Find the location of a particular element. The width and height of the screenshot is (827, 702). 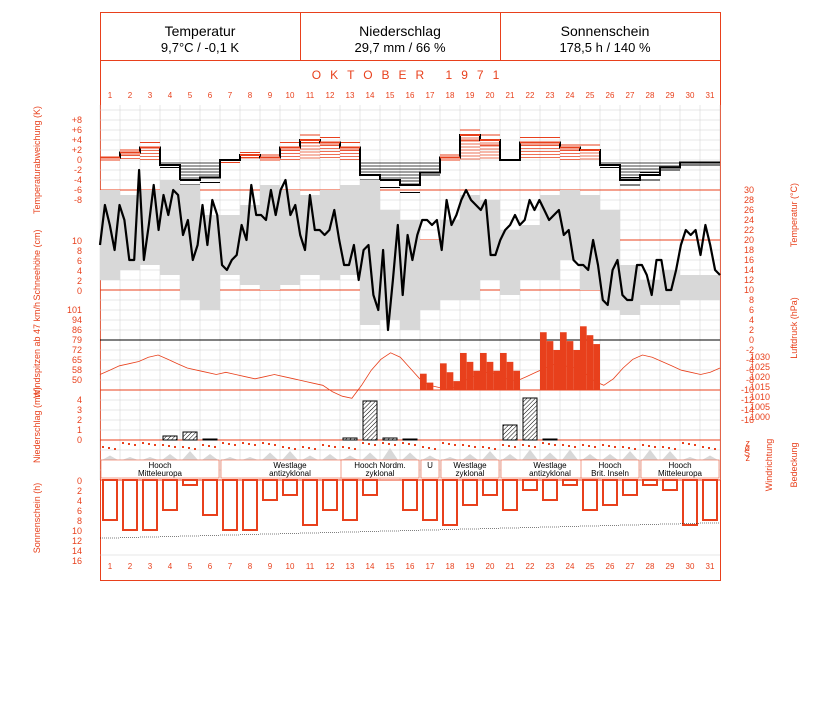

temp-deviation-tick: -2 is located at coordinates (78, 170).